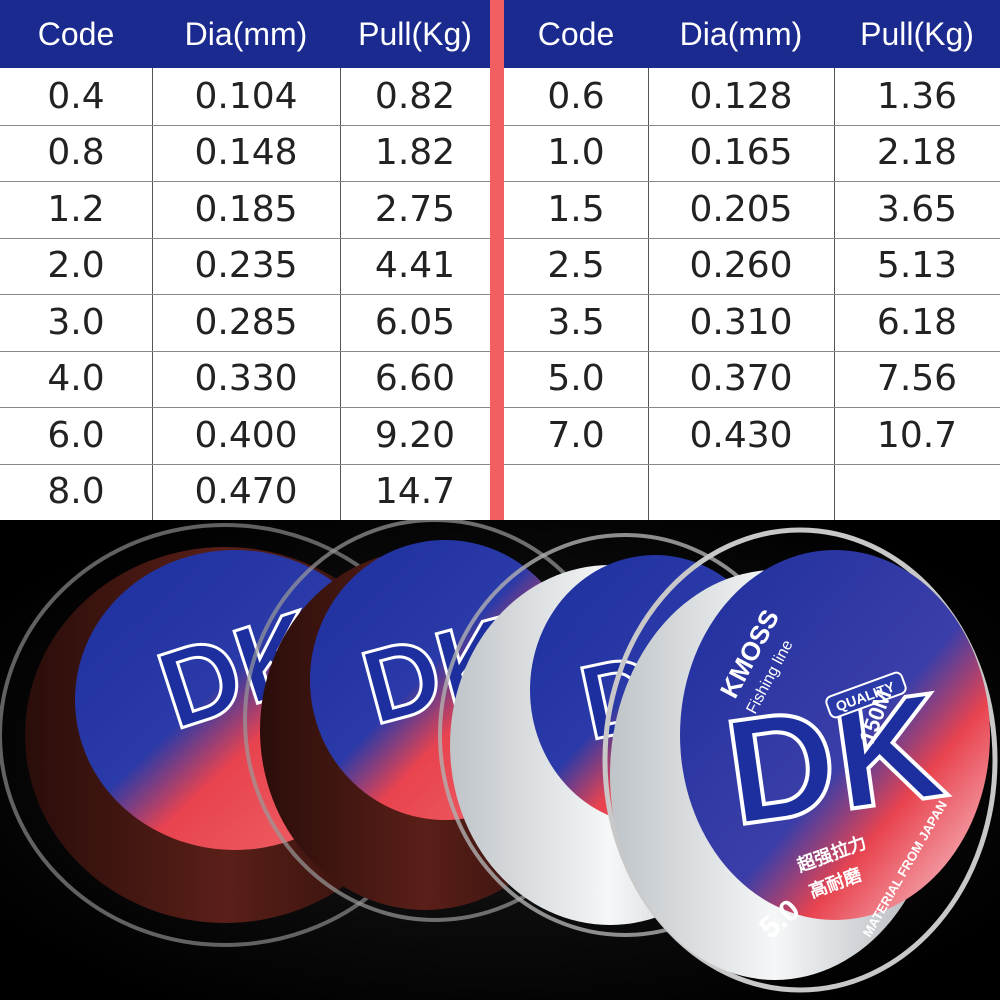  I want to click on right-header-code: Code, so click(576, 34).